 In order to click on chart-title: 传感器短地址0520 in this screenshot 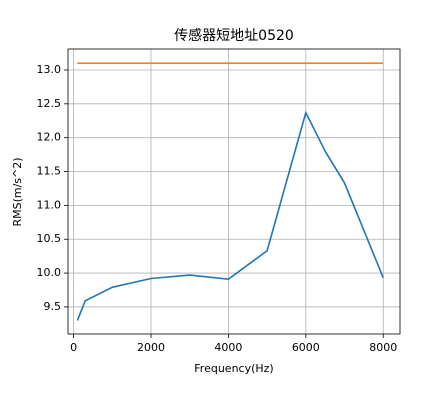, I will do `click(234, 35)`.